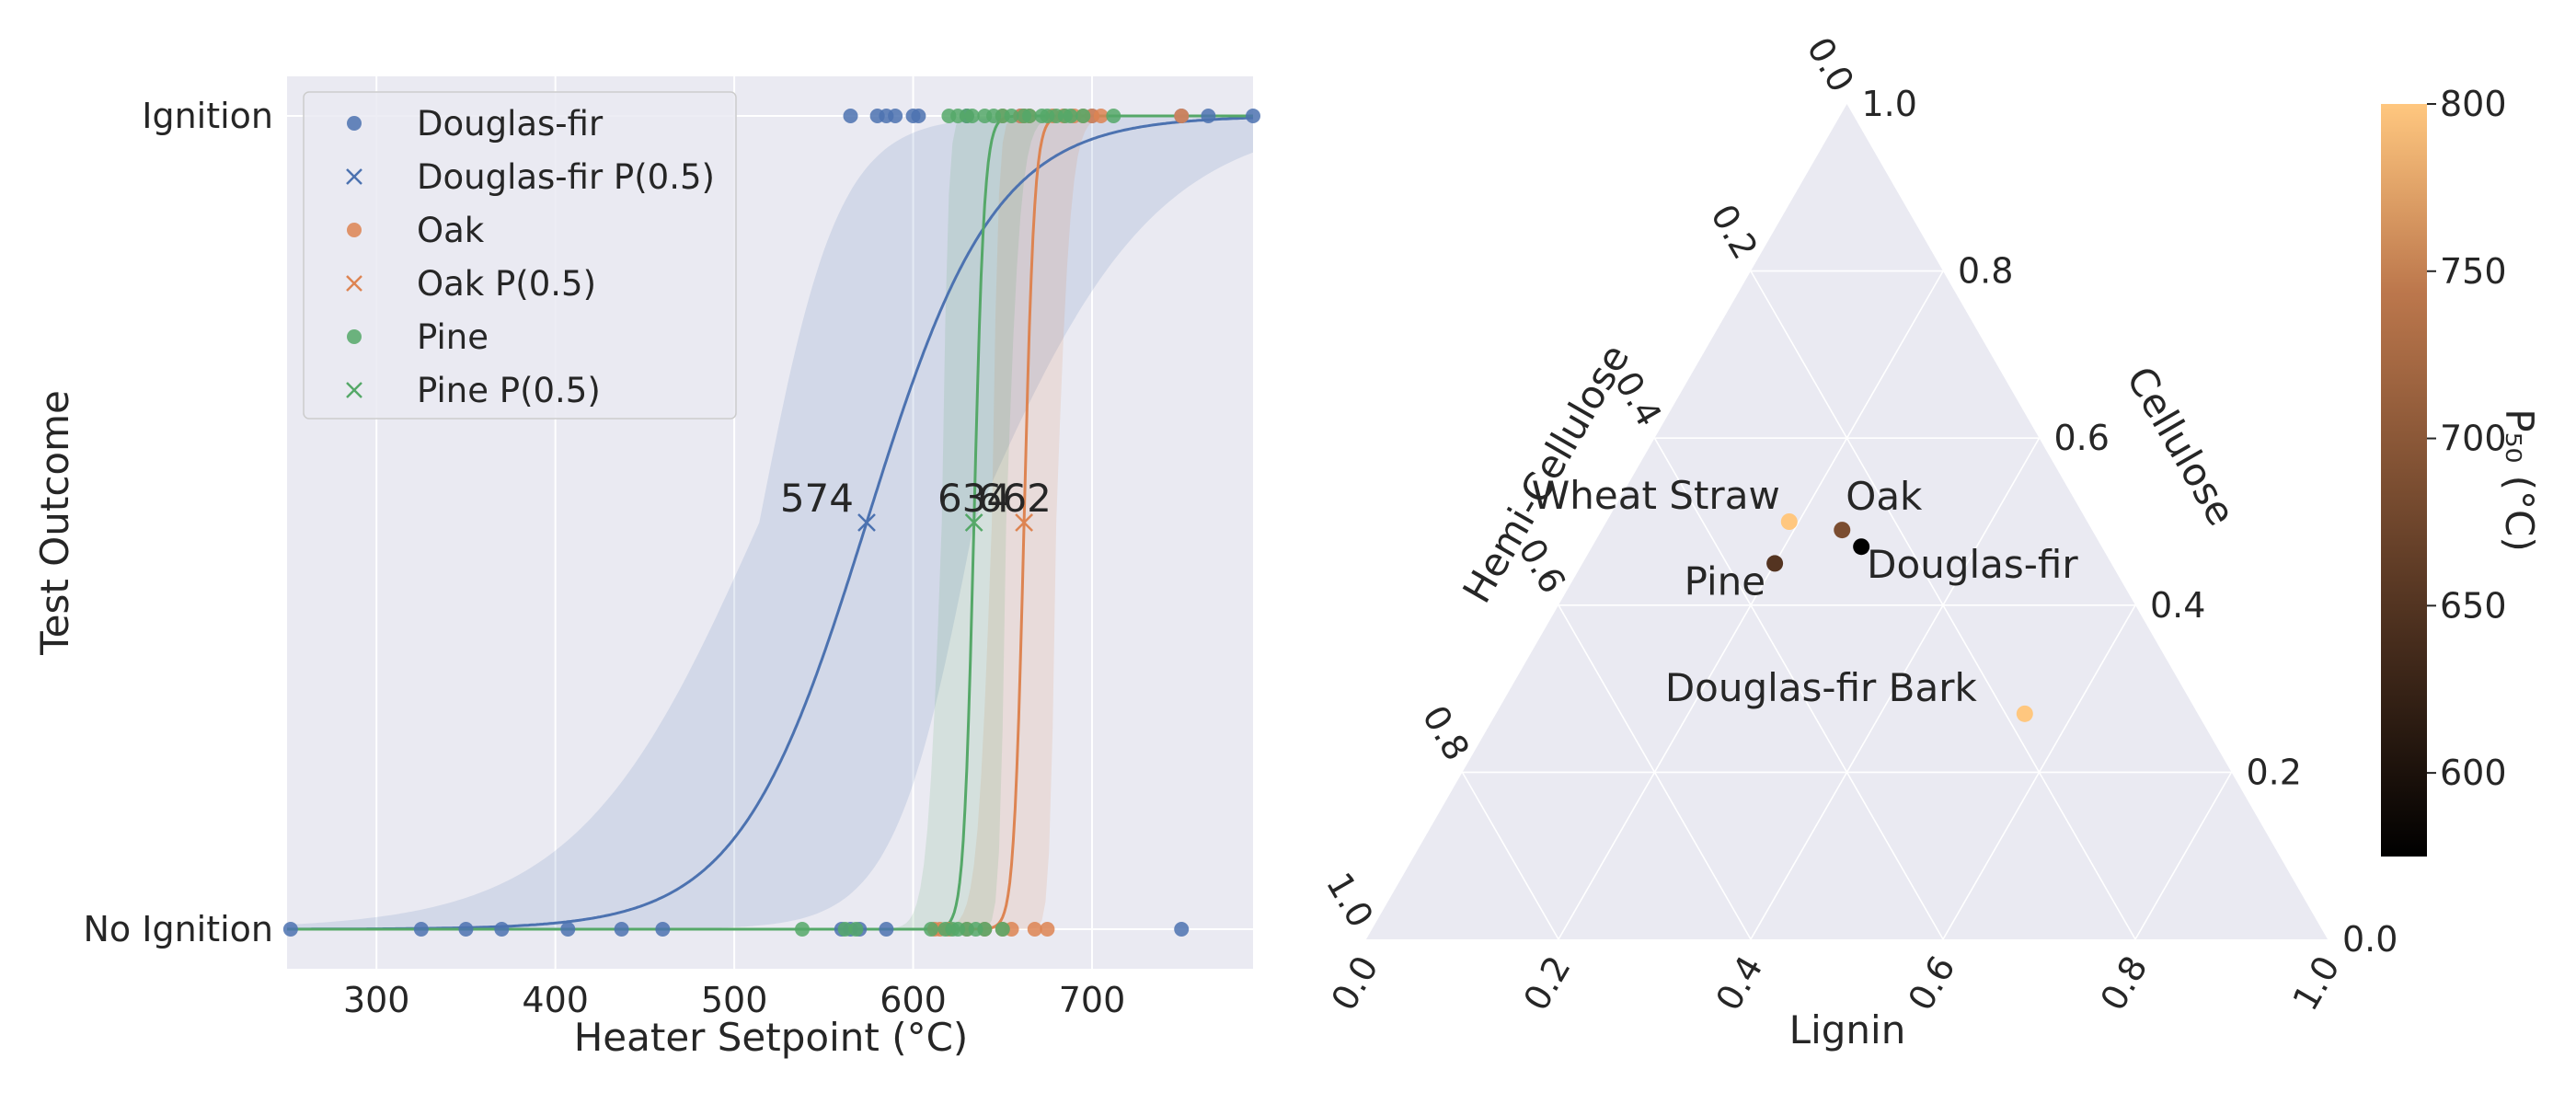 This screenshot has width=2576, height=1104. Describe the element at coordinates (1725, 581) in the screenshot. I see `ternary-point-label: Pine` at that location.